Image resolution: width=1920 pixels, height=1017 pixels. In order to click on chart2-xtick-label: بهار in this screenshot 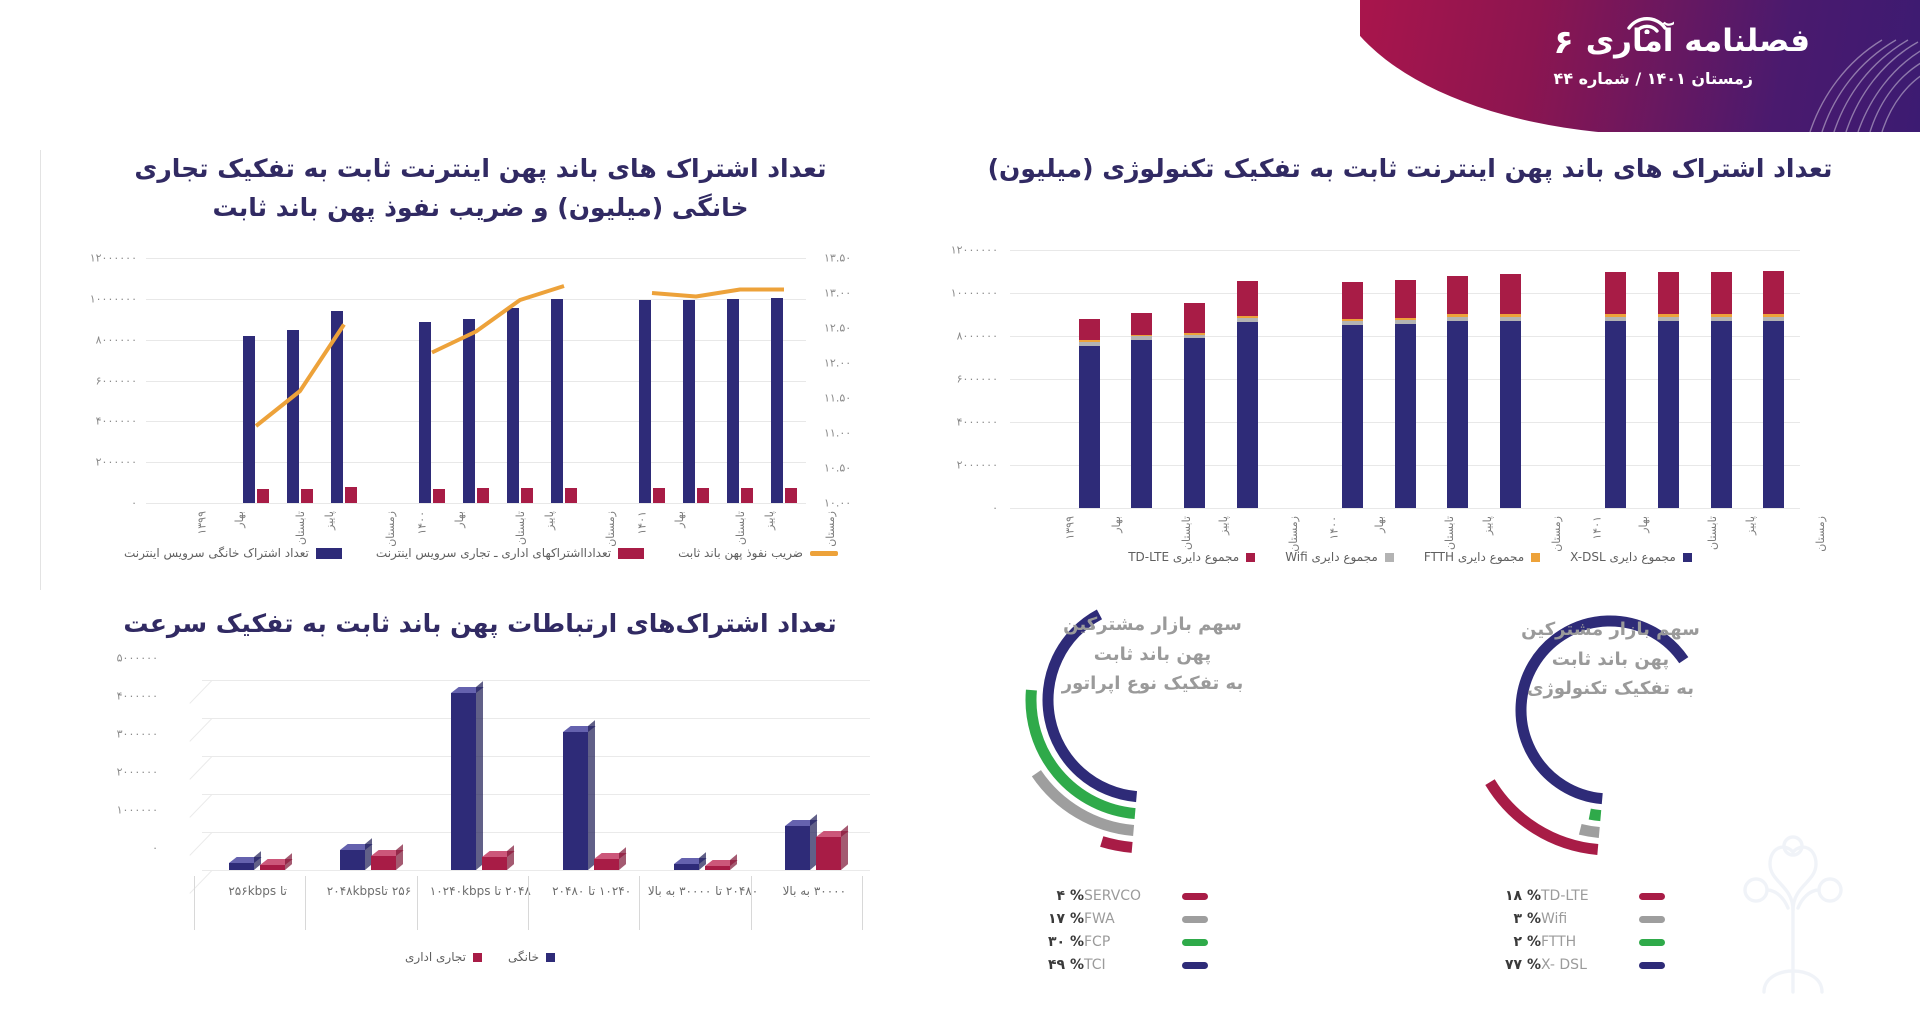, I will do `click(1380, 524)`.